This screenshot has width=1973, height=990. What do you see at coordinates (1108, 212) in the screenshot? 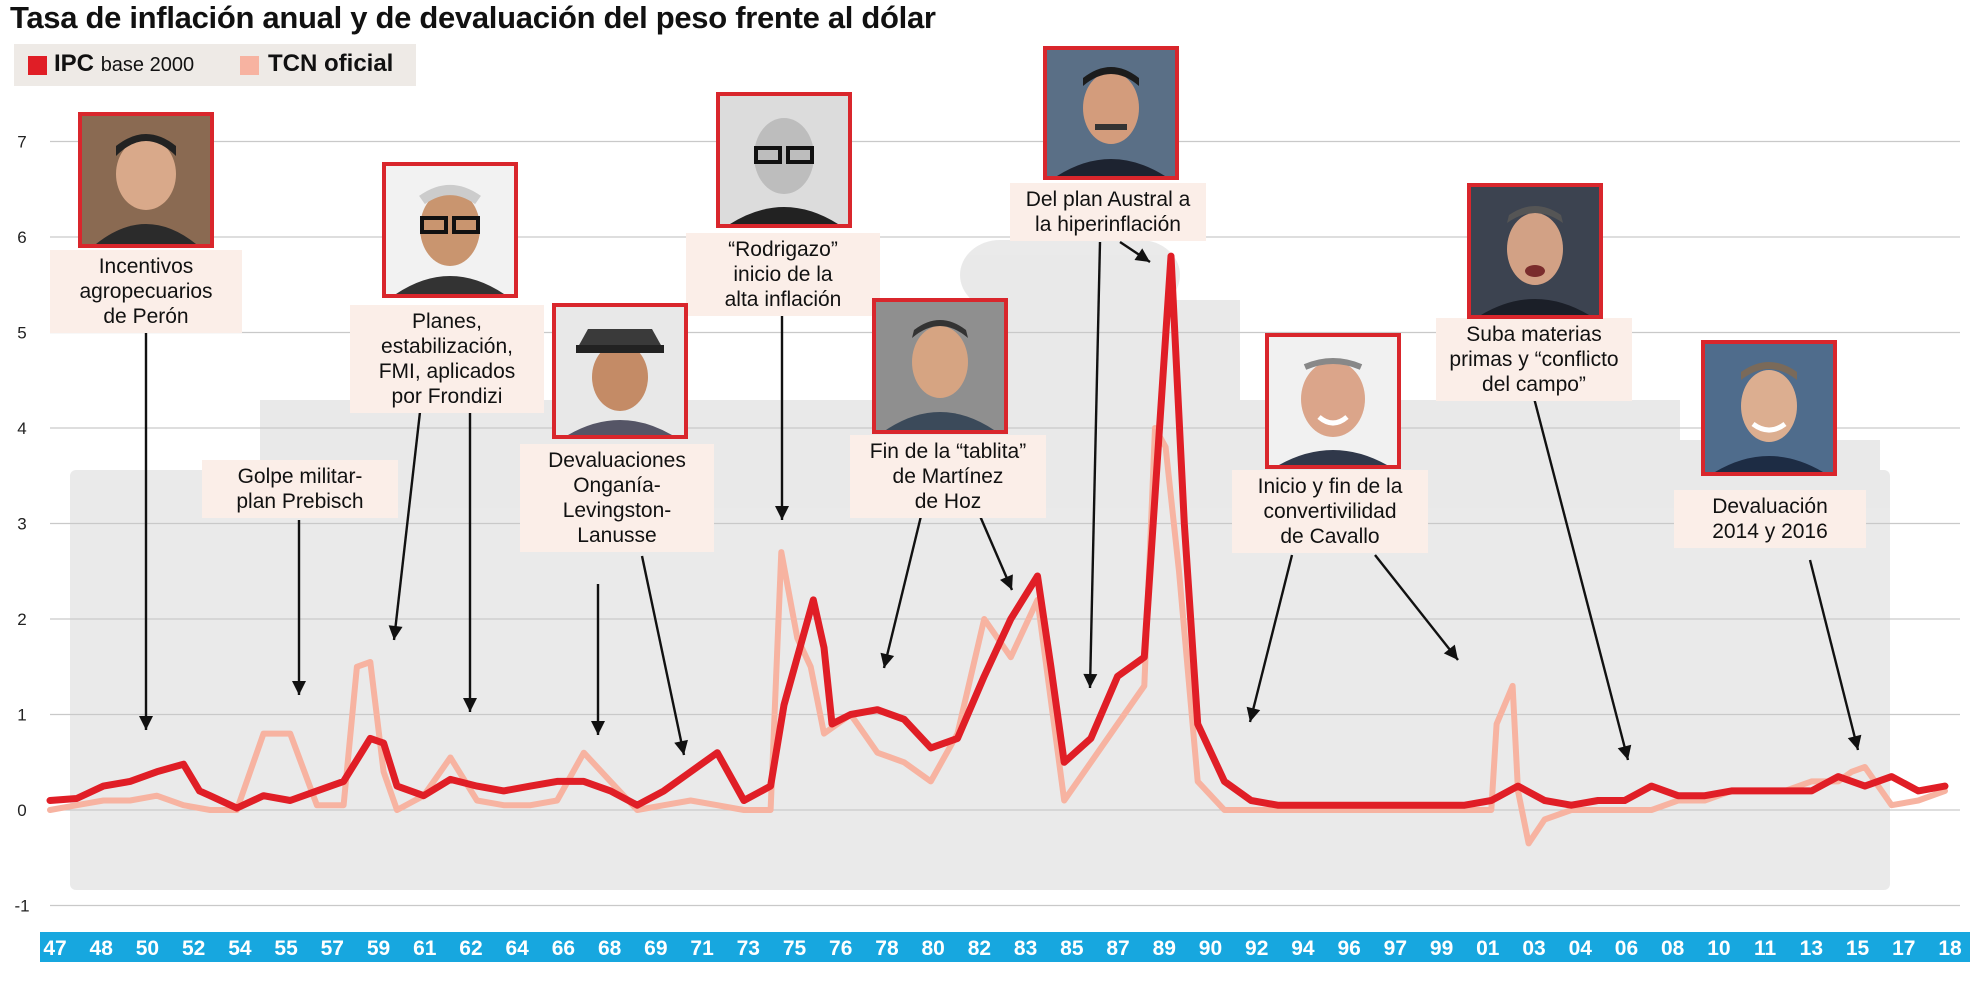
I see `note-austral: Del plan Austral a la hiperinflación` at bounding box center [1108, 212].